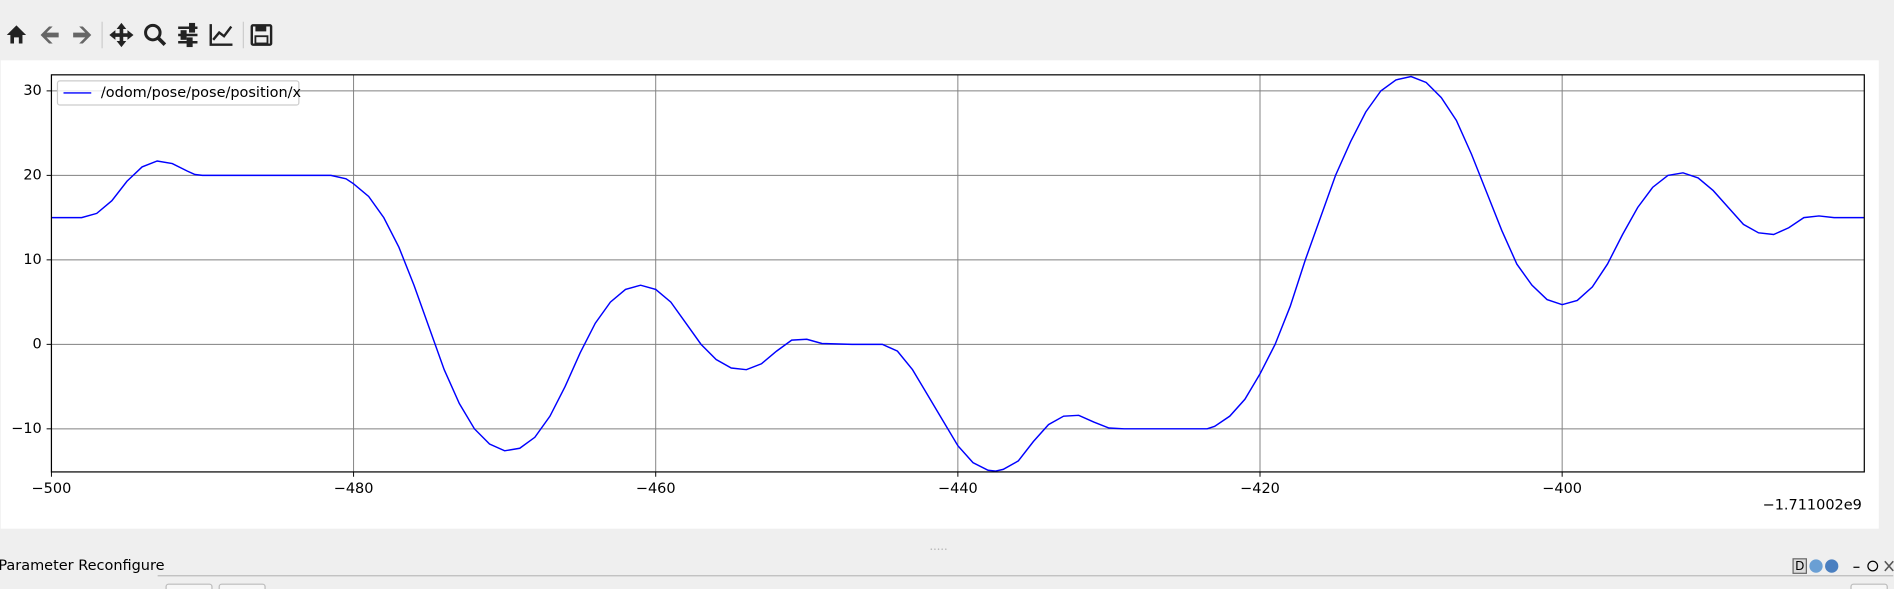  What do you see at coordinates (155, 34) in the screenshot?
I see `zoom-button` at bounding box center [155, 34].